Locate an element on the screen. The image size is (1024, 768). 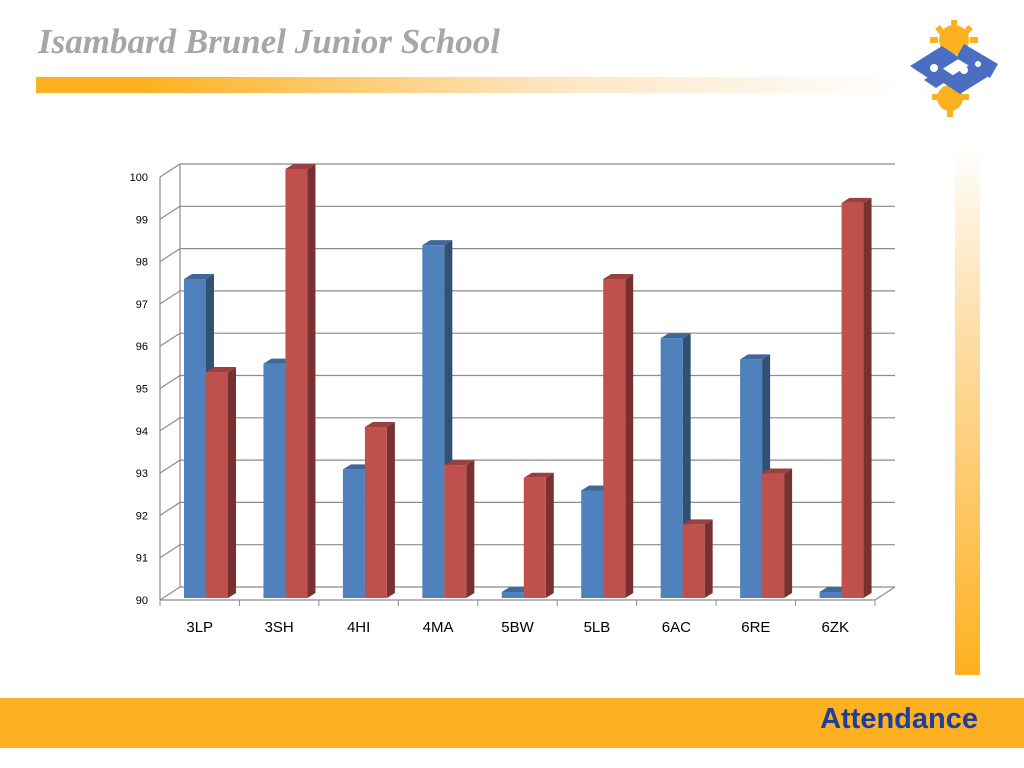
y-tick-label-5: 95 is located at coordinates (142, 390).